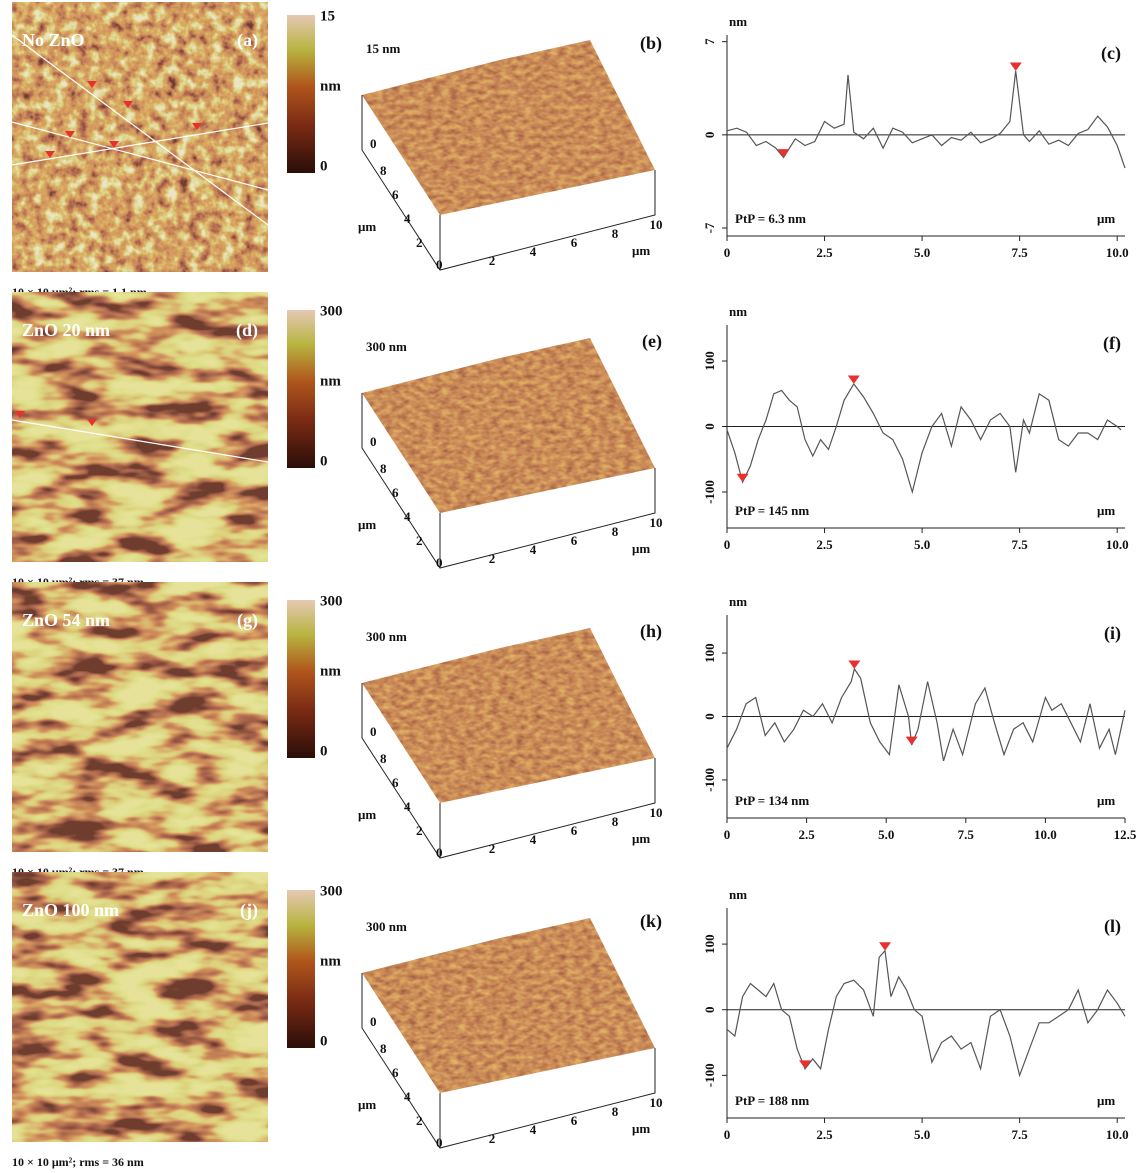  I want to click on z-axis-label: 15 nm, so click(383, 48).